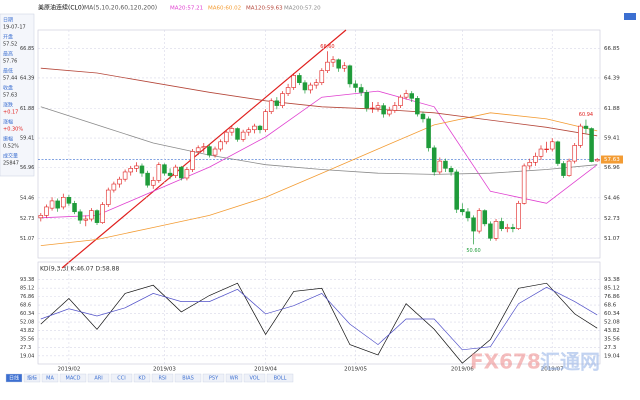 Image resolution: width=640 pixels, height=400 pixels. I want to click on tab-label: VOL, so click(254, 379).